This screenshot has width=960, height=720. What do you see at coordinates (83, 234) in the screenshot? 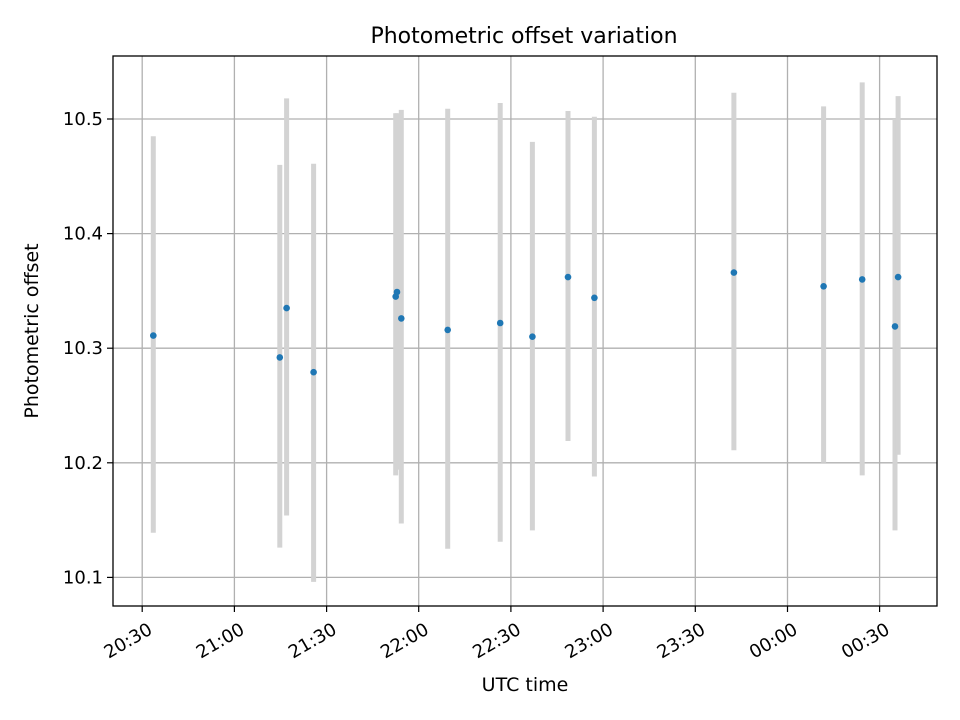
I see `y-tick-label: 10.4` at bounding box center [83, 234].